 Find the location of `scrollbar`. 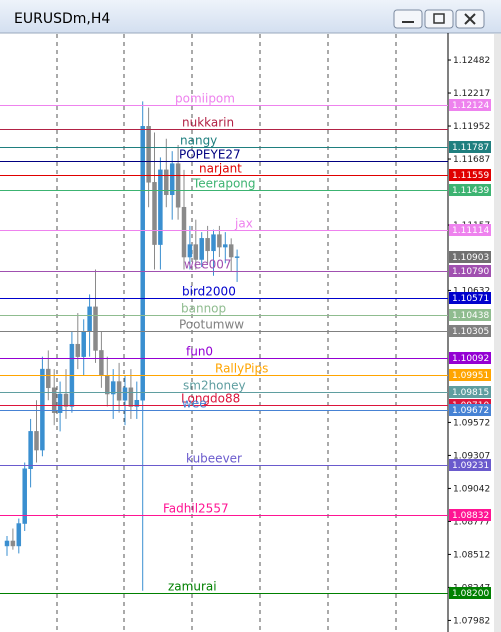

scrollbar is located at coordinates (497, 333).